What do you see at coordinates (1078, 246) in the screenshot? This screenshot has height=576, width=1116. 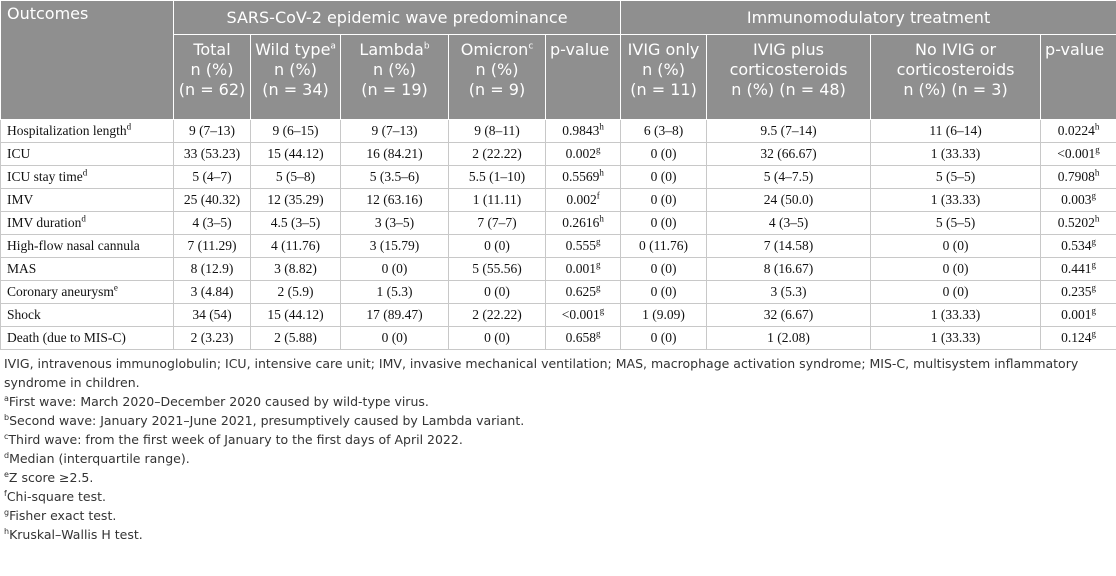 I see `table-cell: 0.534g` at bounding box center [1078, 246].